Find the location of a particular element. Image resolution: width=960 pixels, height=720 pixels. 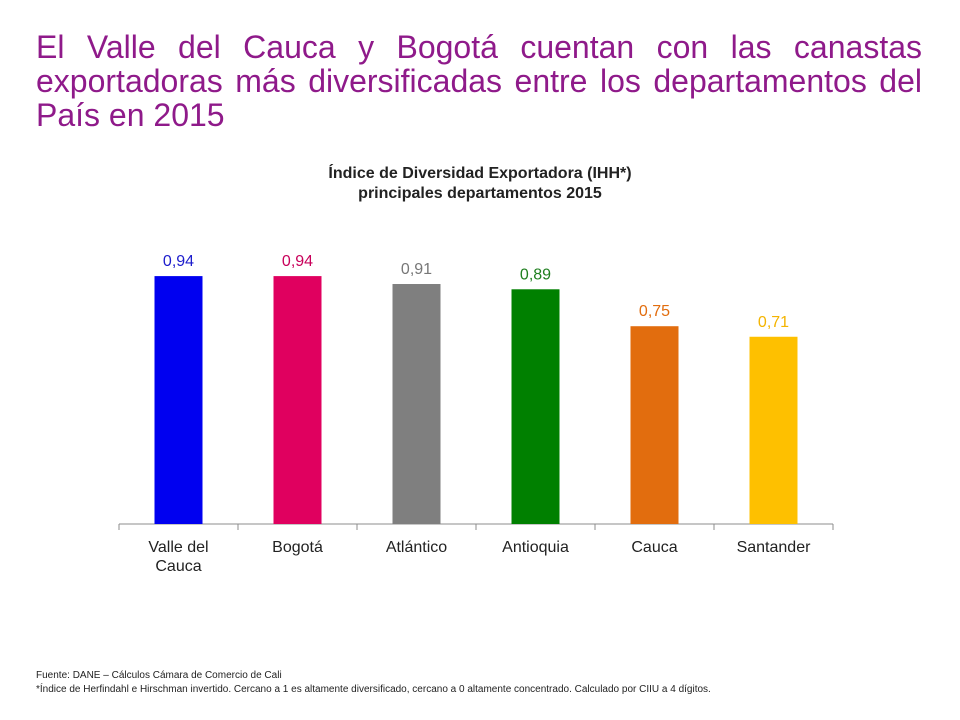

data-label: 0,71 is located at coordinates (773, 322).